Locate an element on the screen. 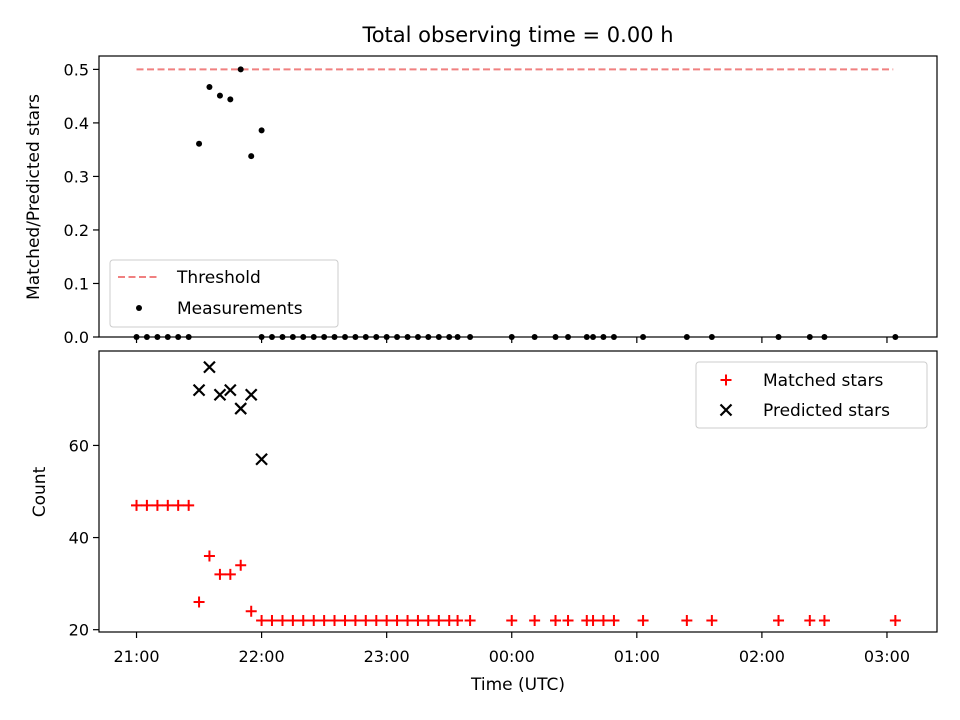 Image resolution: width=960 pixels, height=720 pixels. x-tick-label: 22:00 is located at coordinates (262, 656).